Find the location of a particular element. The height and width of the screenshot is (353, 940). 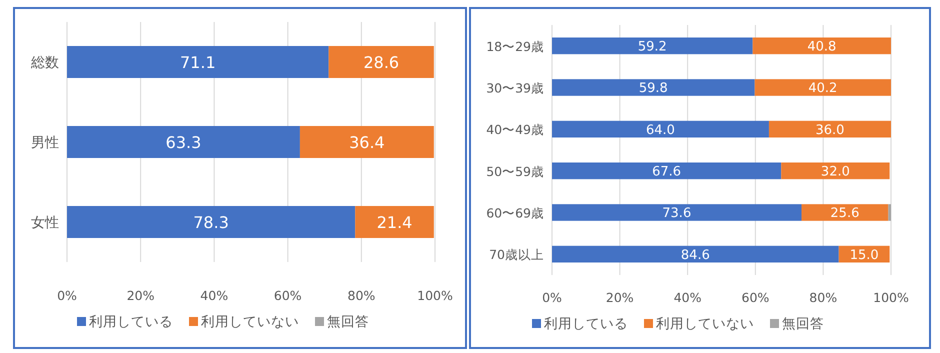

data-label: 36.0 is located at coordinates (830, 130).